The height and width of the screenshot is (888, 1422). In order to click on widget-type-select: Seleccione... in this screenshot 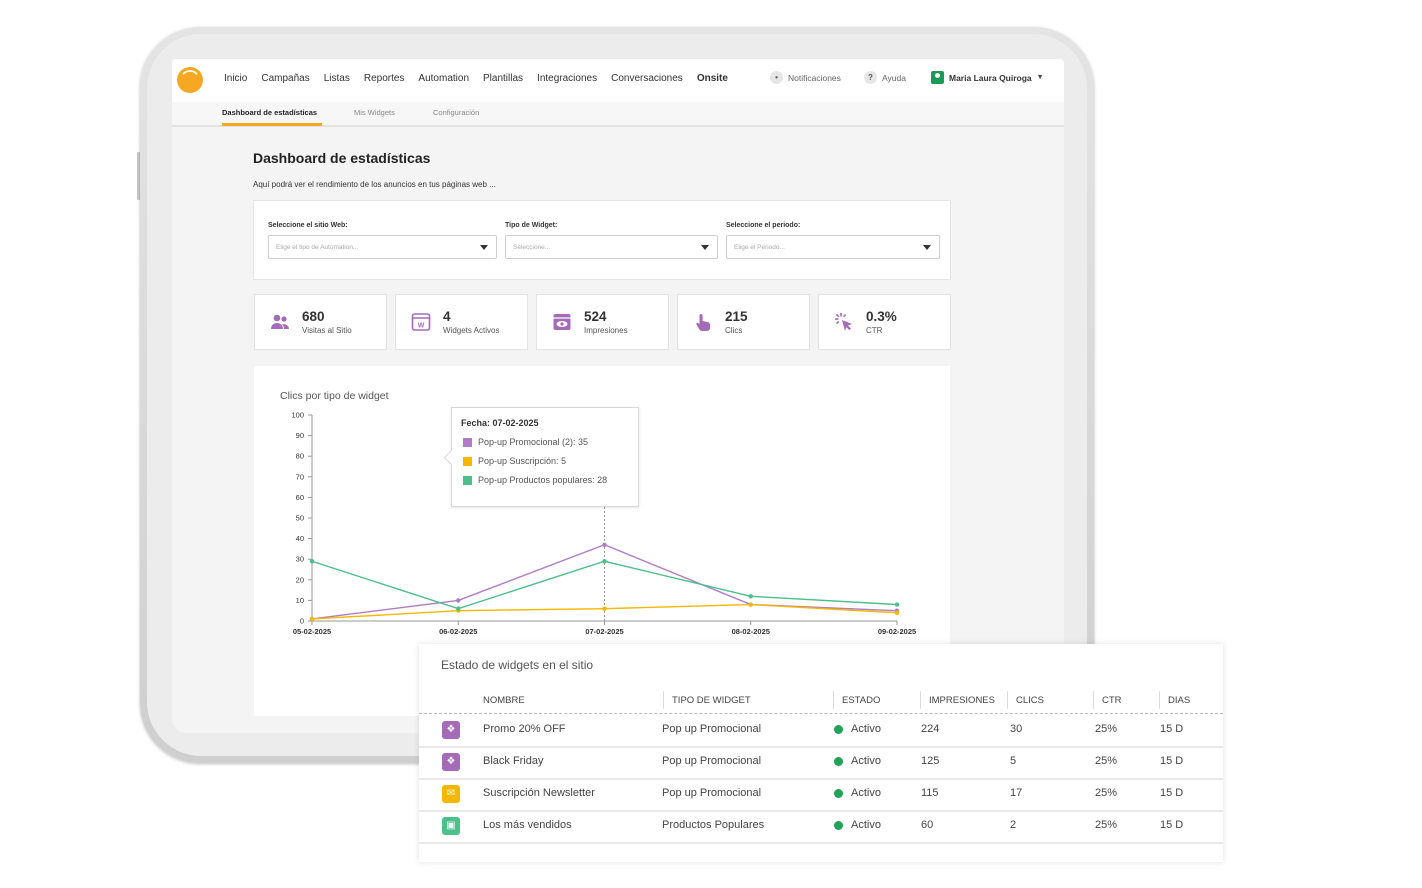, I will do `click(611, 247)`.